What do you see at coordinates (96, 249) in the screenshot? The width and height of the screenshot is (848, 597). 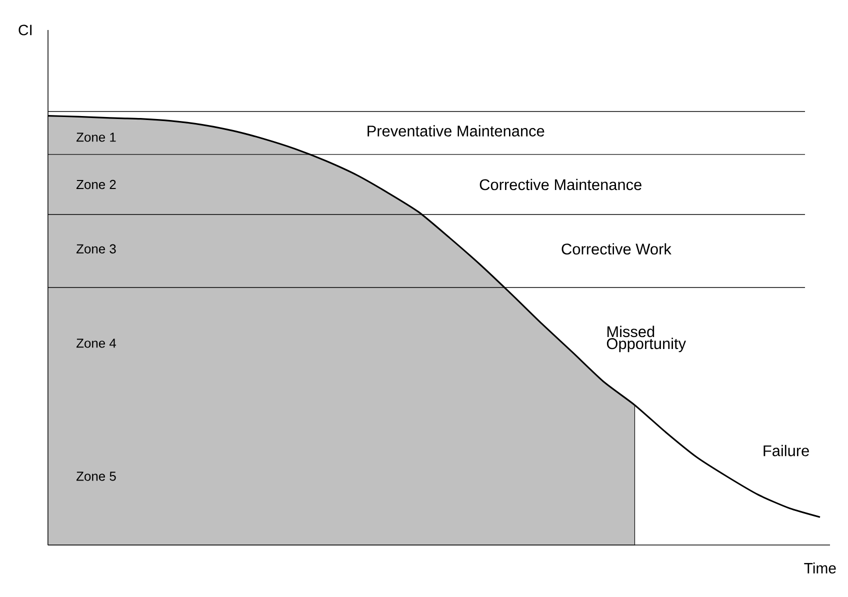 I see `annotation: Zone 3` at bounding box center [96, 249].